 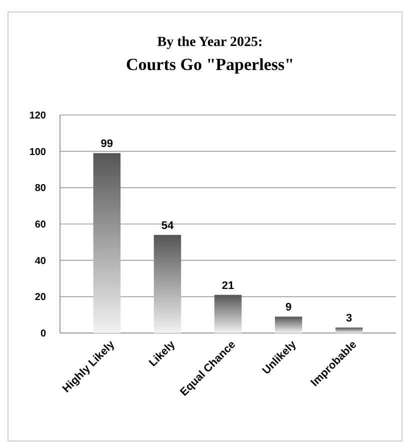 What do you see at coordinates (40, 261) in the screenshot?
I see `y-tick-label: 40` at bounding box center [40, 261].